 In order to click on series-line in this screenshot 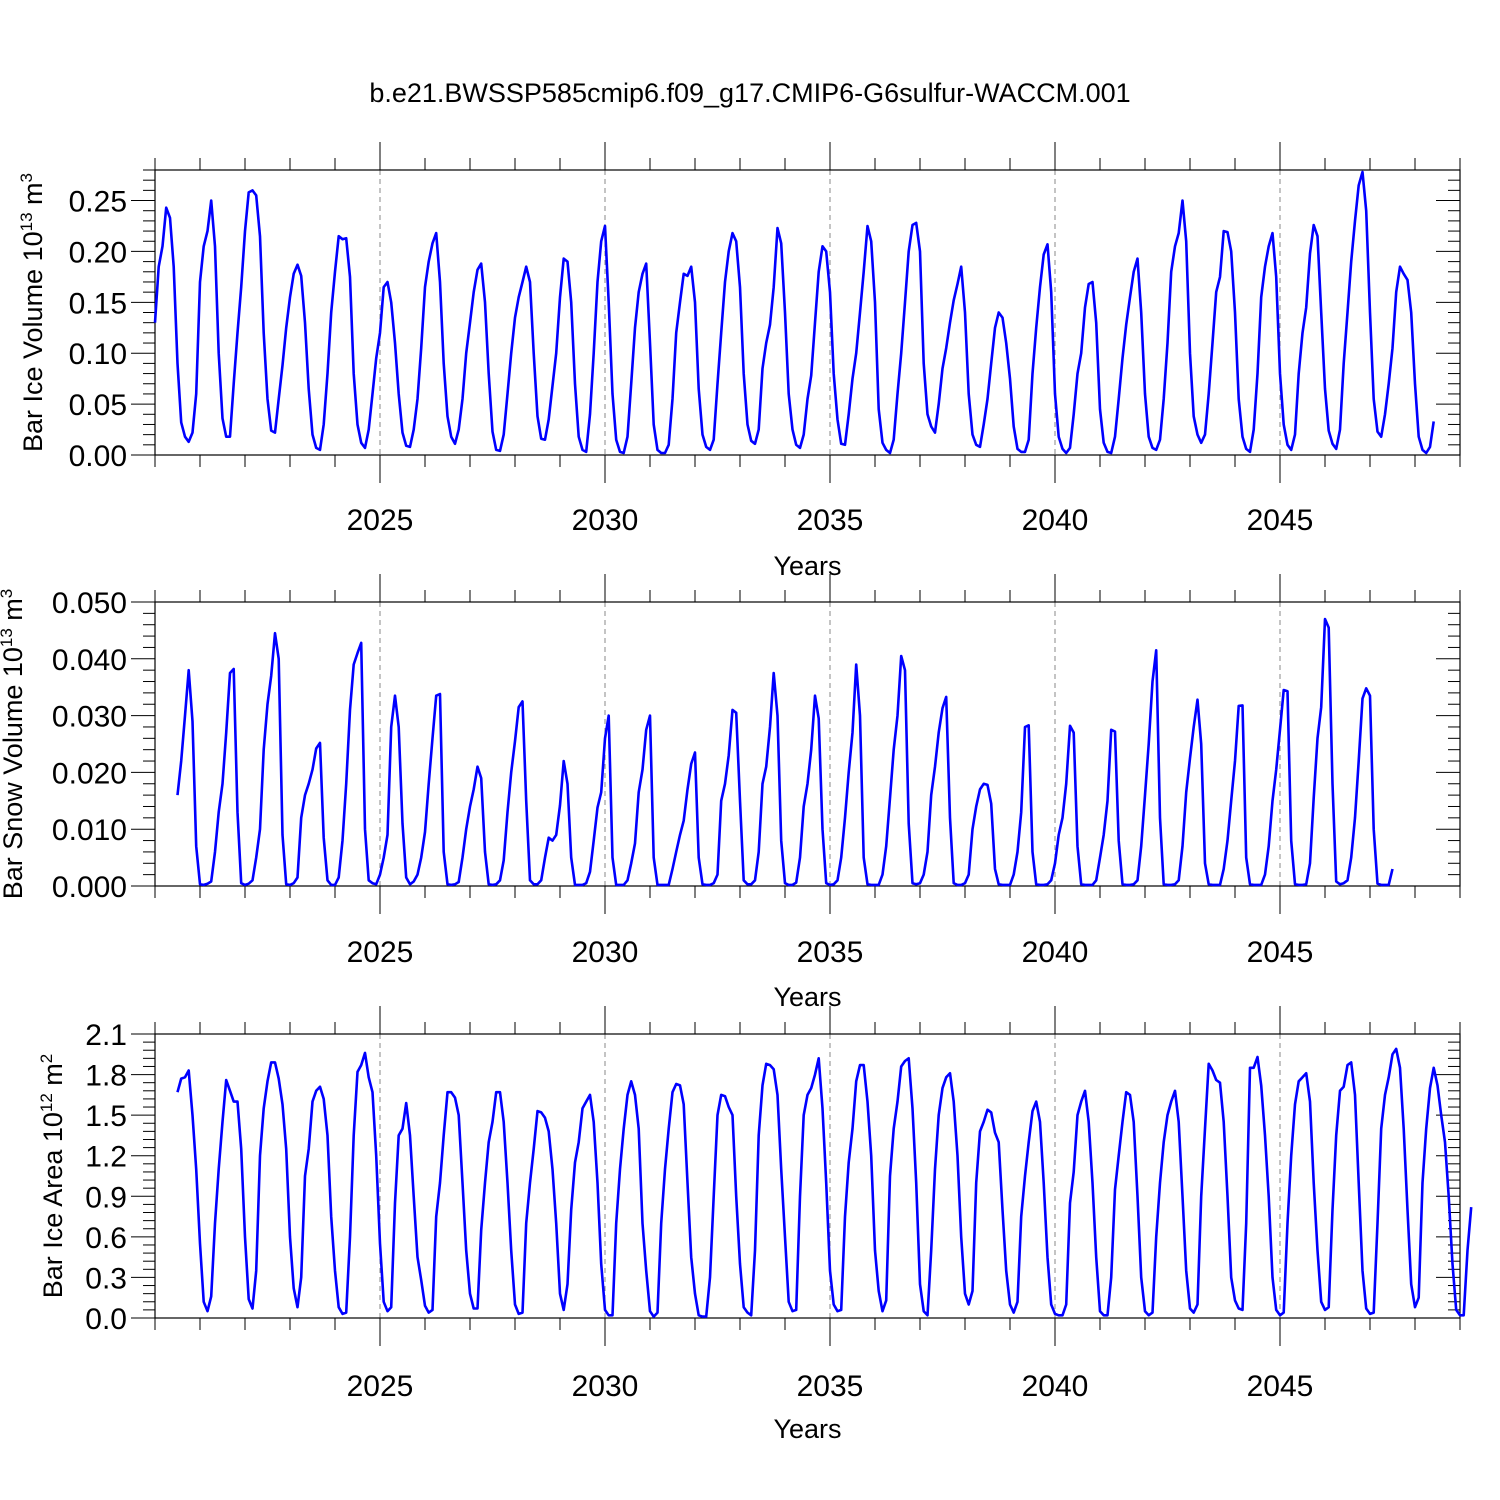, I will do `click(785, 752)`.